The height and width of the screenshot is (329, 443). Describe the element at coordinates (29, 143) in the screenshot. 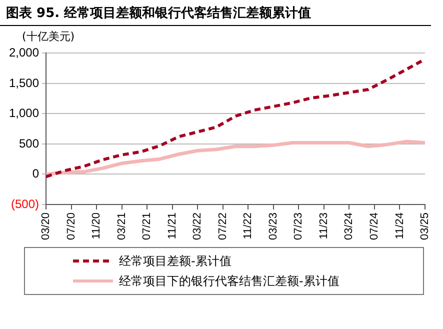

I see `y-tick-label: 500` at that location.